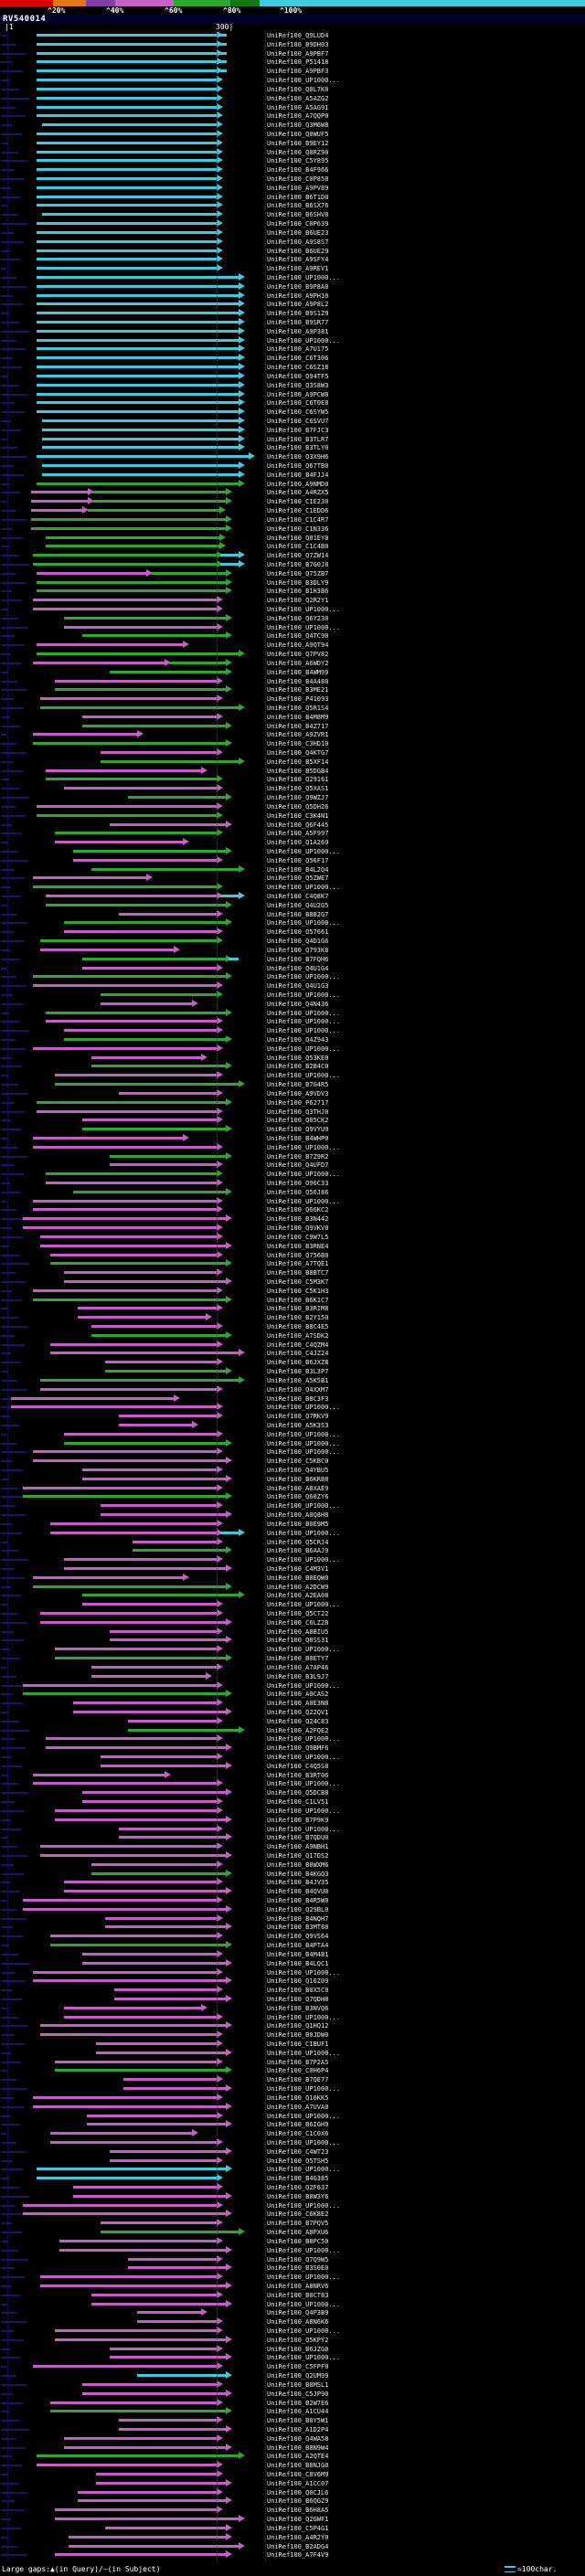 The width and height of the screenshot is (585, 2576). What do you see at coordinates (298, 1820) in the screenshot?
I see `hit-label: UniRef100_B7P9K9` at bounding box center [298, 1820].